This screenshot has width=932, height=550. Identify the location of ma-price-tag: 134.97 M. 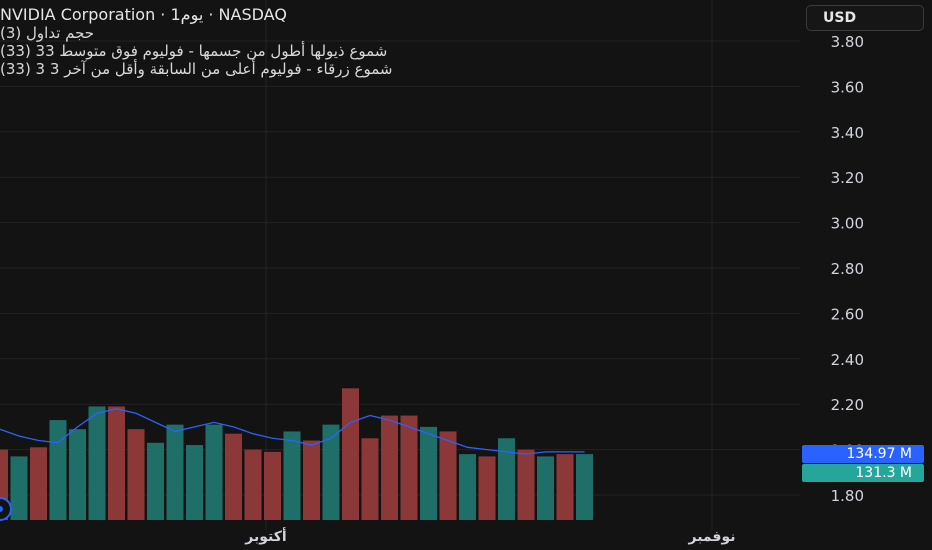
(863, 454).